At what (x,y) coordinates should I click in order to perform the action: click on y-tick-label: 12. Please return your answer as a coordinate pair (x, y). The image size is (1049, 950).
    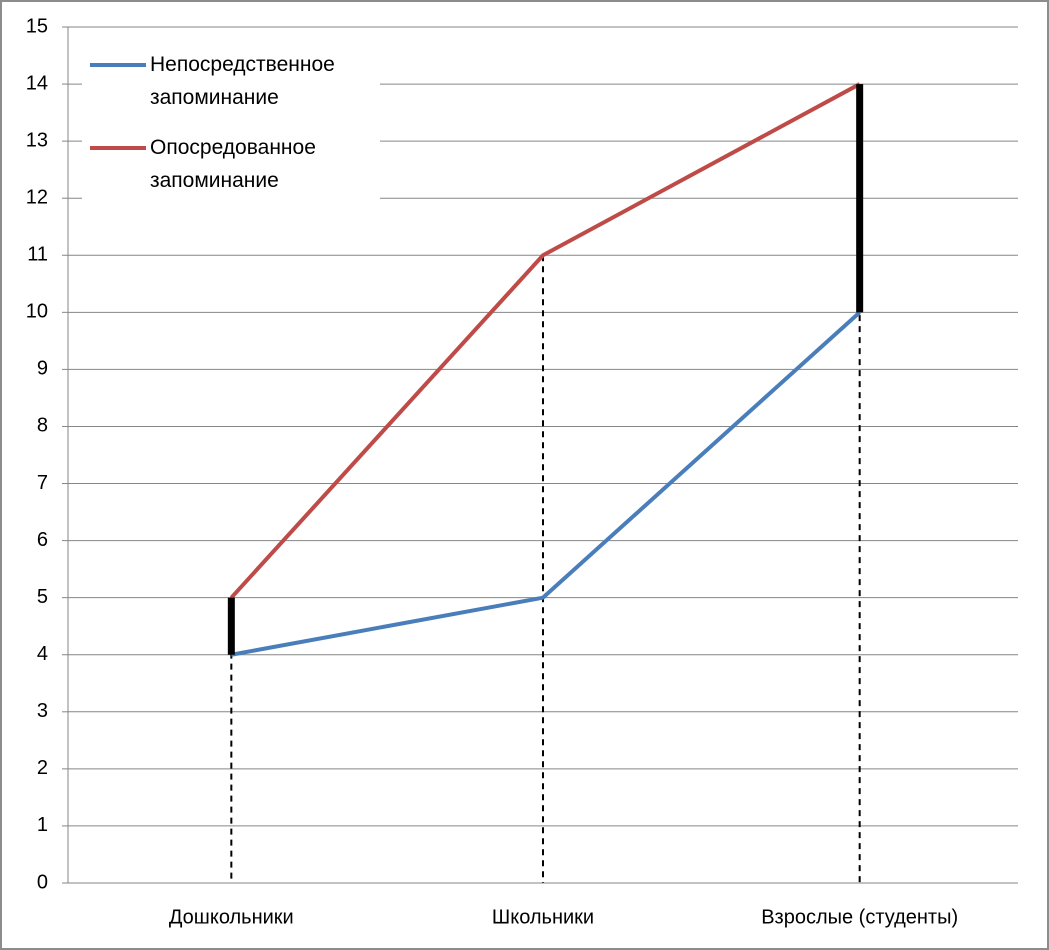
    Looking at the image, I should click on (37, 197).